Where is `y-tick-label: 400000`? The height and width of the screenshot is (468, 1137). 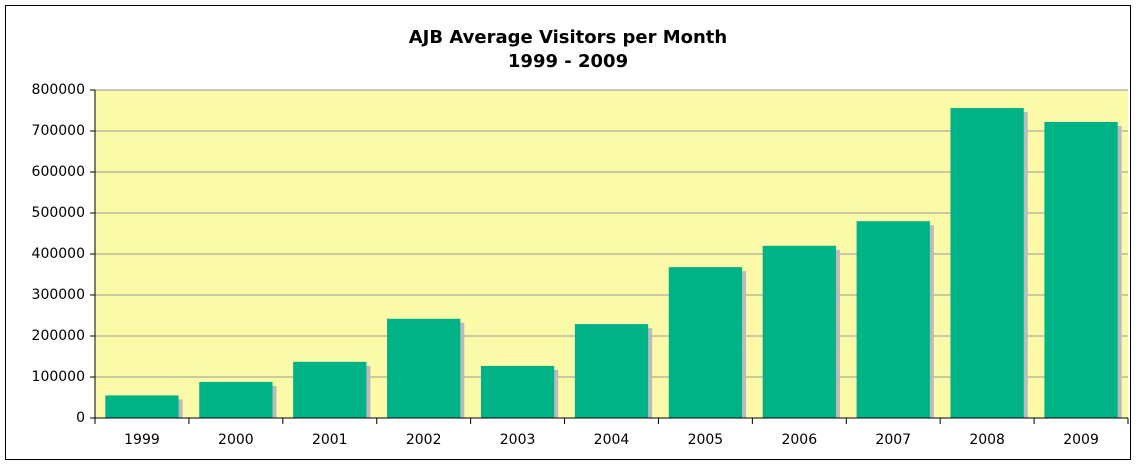 y-tick-label: 400000 is located at coordinates (58, 254).